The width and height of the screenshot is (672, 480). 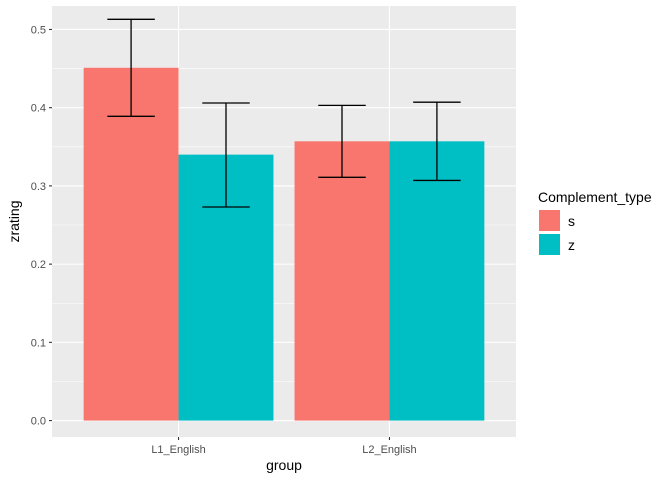 I want to click on y-tick-label: 0.4, so click(x=38, y=109).